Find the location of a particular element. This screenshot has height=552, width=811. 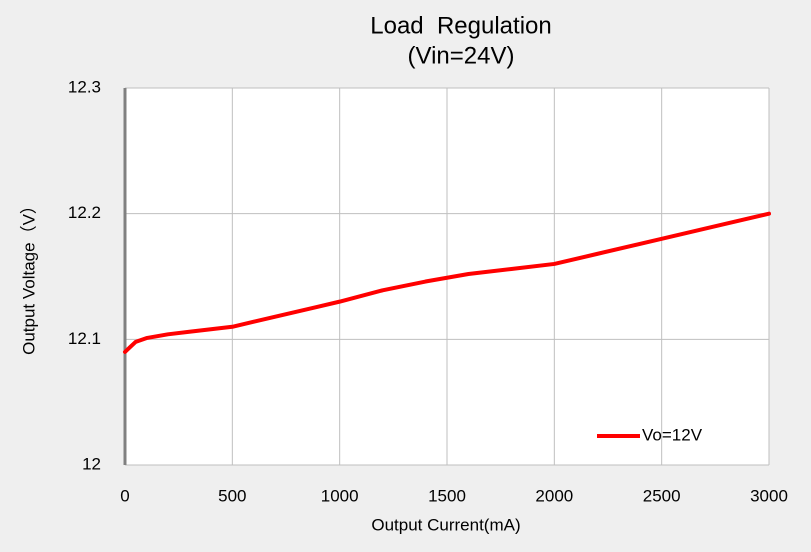

x-tick-label: 2000 is located at coordinates (554, 495).